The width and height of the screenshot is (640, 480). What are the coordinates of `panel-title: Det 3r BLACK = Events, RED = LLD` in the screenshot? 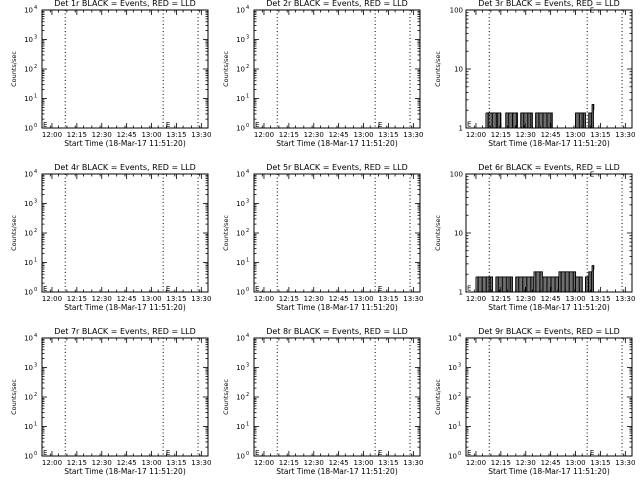 It's located at (549, 4).